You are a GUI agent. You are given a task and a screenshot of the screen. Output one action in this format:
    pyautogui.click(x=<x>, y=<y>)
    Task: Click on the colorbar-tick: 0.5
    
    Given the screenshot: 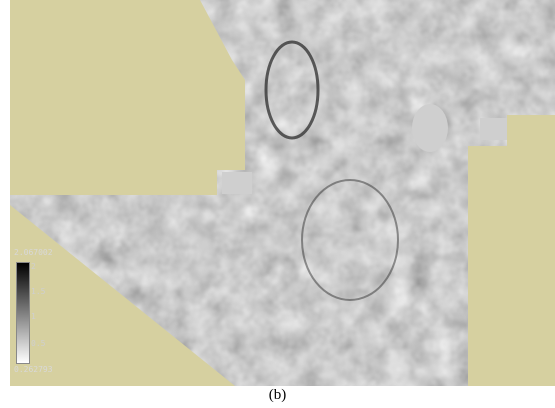 What is the action you would take?
    pyautogui.click(x=38, y=343)
    